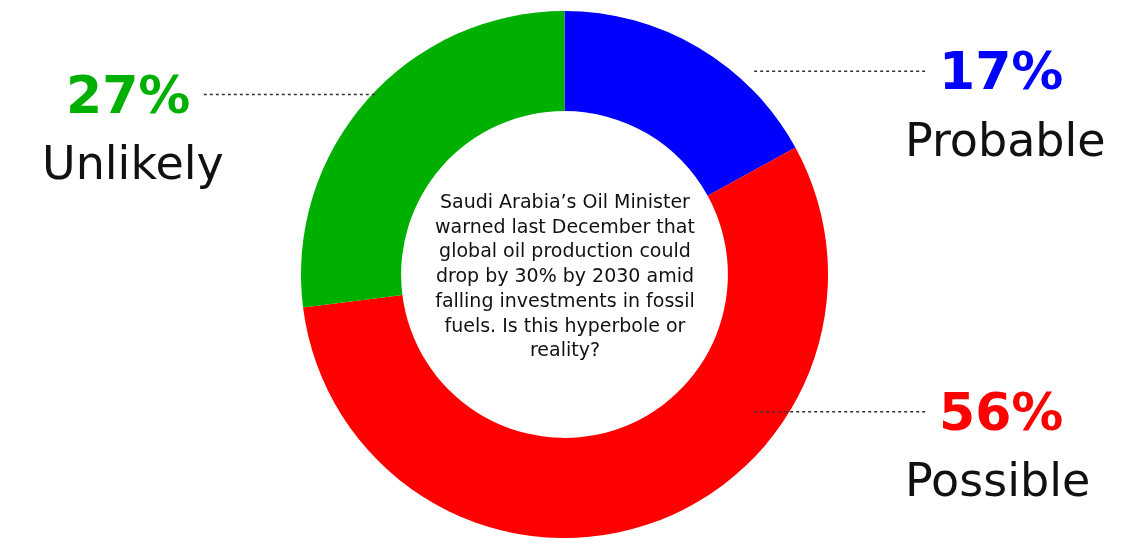 The height and width of the screenshot is (549, 1129). What do you see at coordinates (1005, 140) in the screenshot?
I see `slice-label: Probable` at bounding box center [1005, 140].